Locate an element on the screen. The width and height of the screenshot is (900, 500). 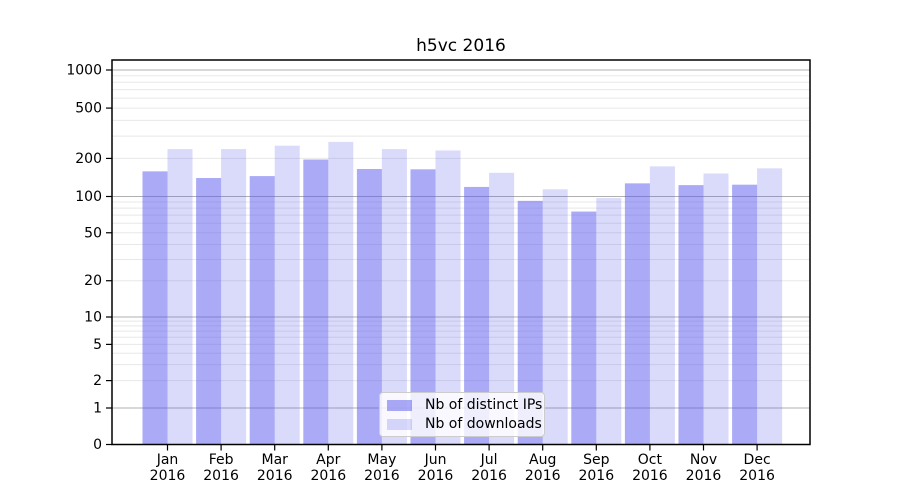
bar-downloads-oct is located at coordinates (662, 305).